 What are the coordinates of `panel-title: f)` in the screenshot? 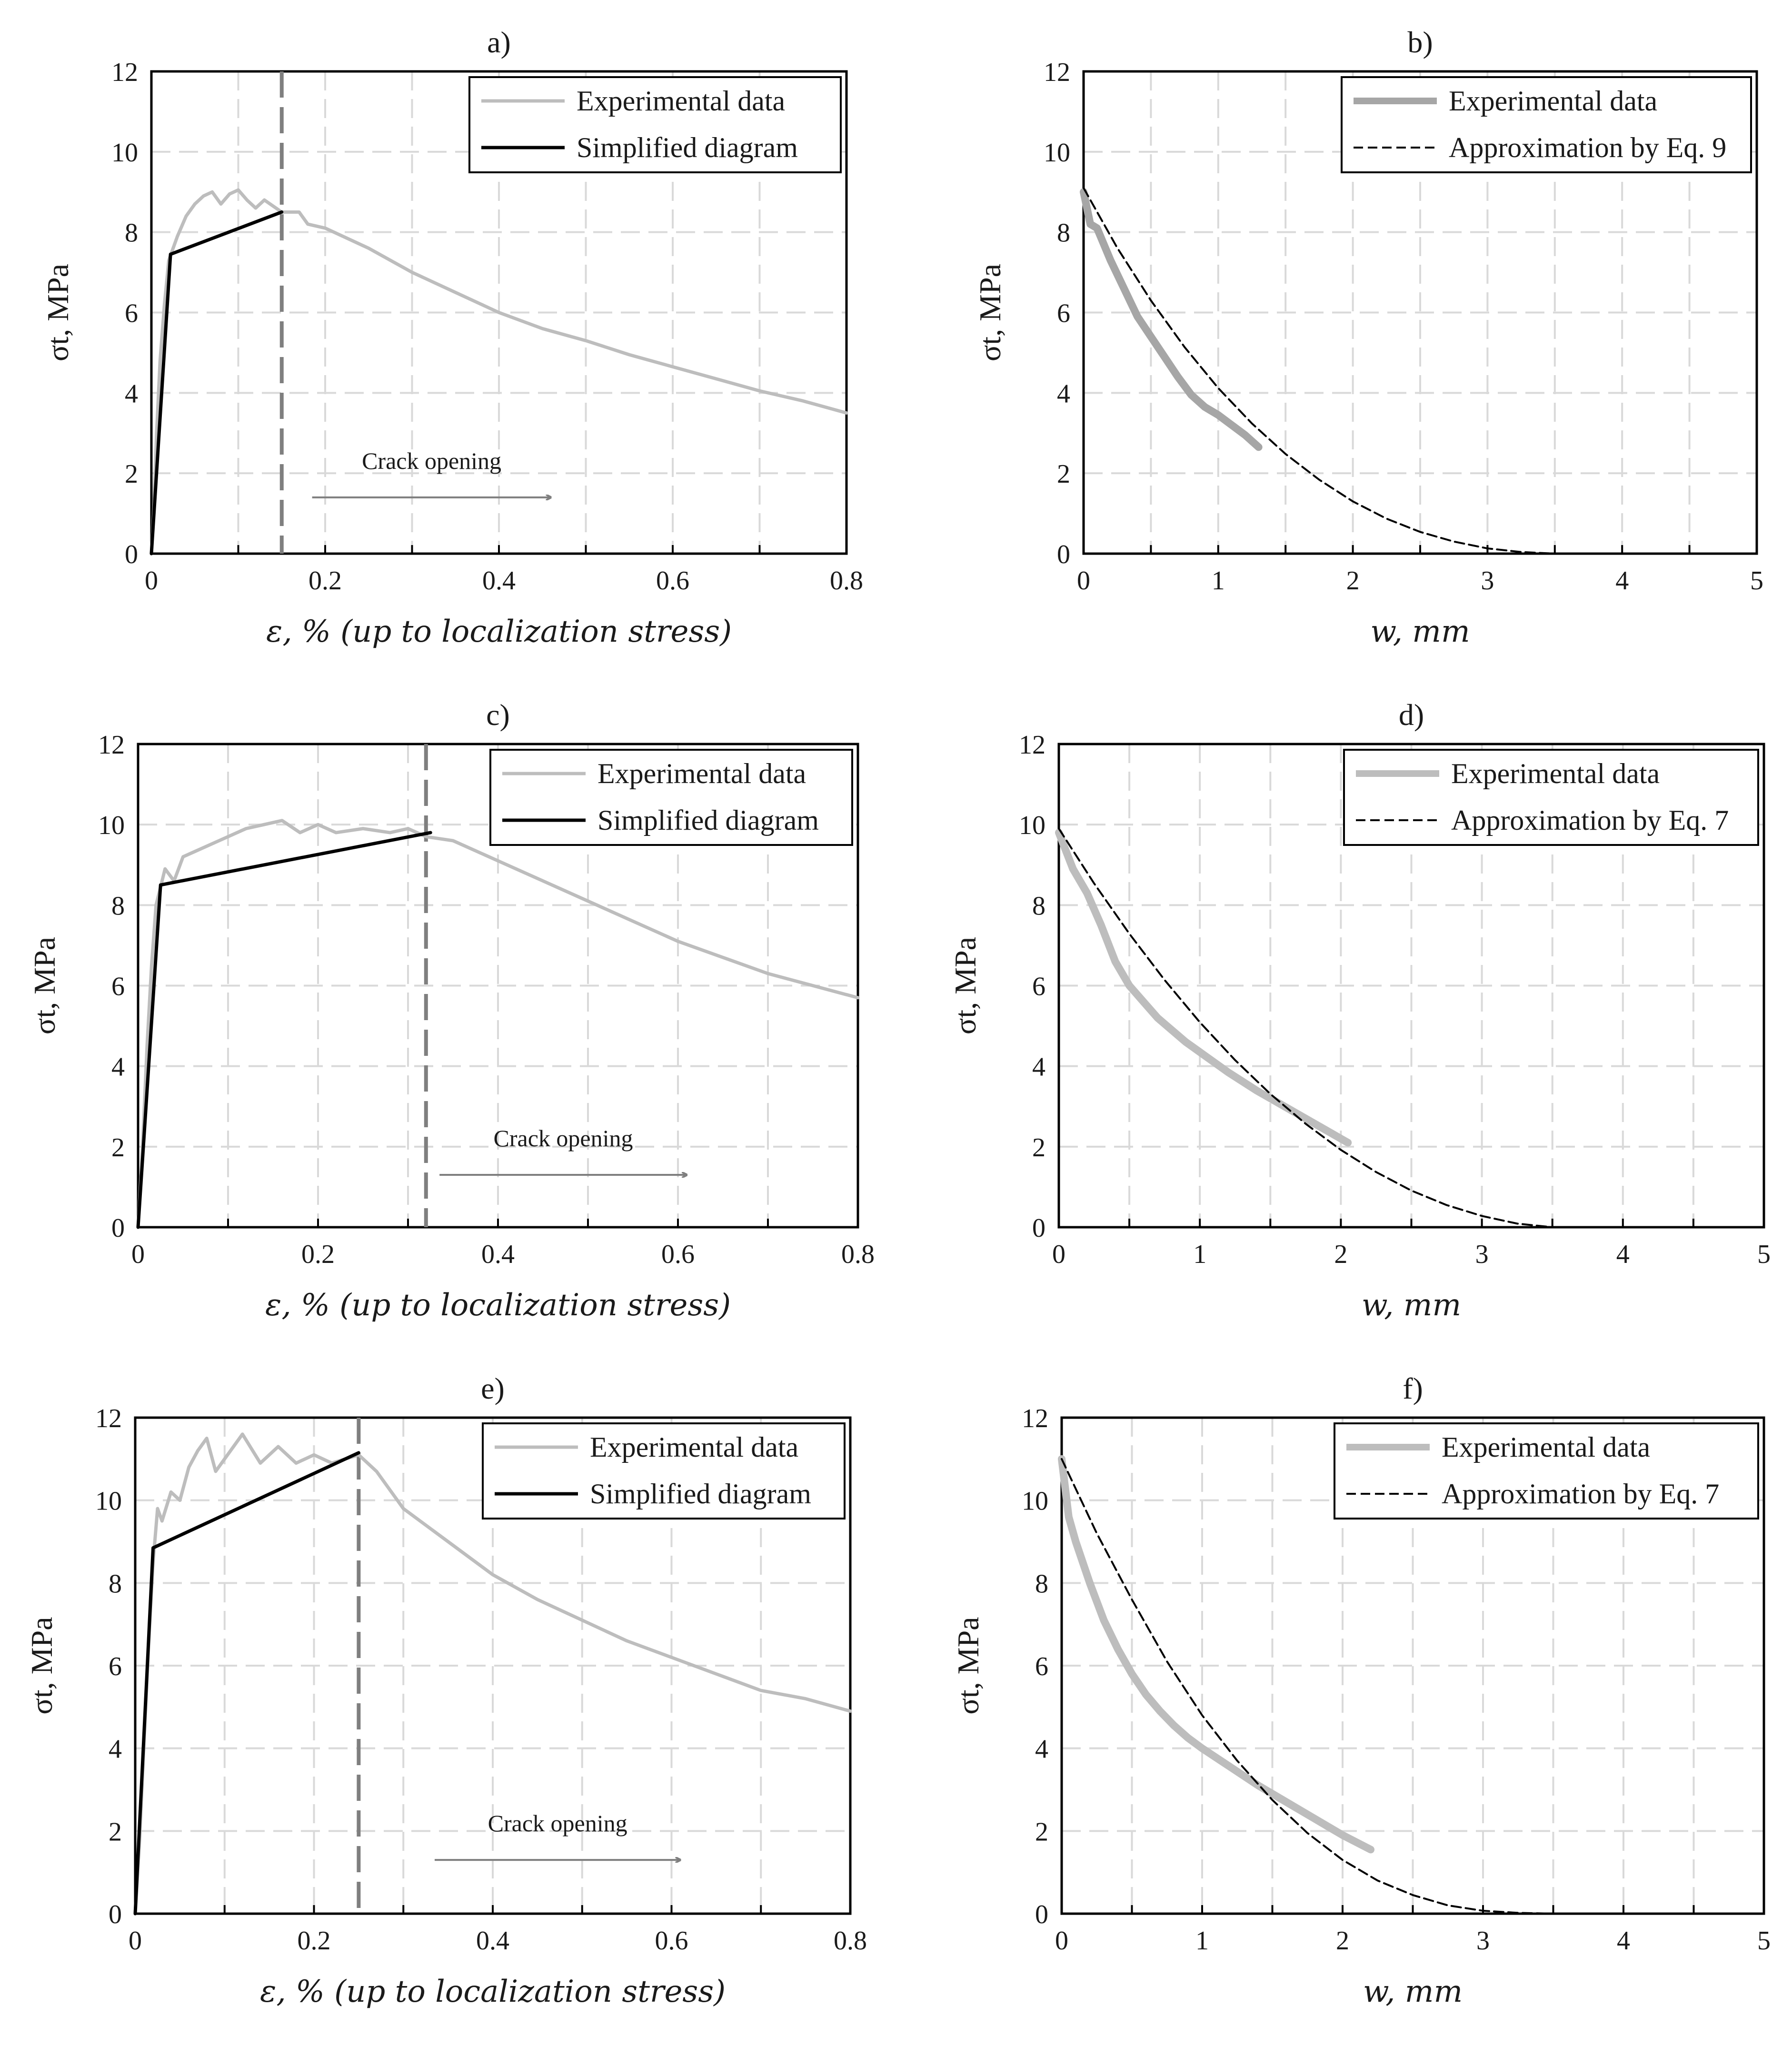 It's located at (1413, 1388).